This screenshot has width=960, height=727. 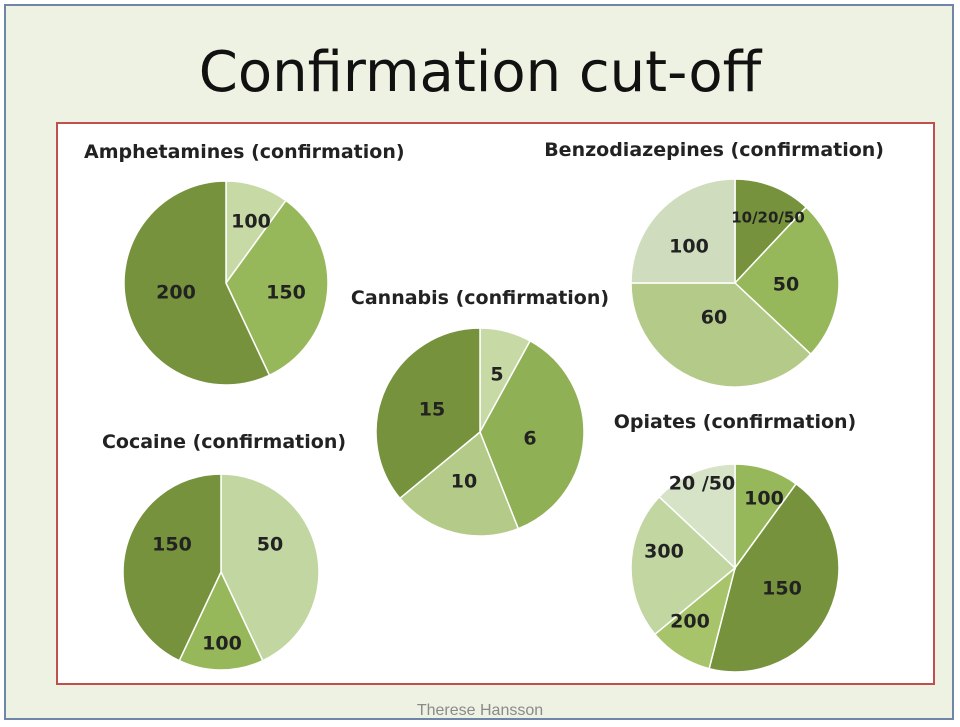 What do you see at coordinates (224, 442) in the screenshot?
I see `chart-title-cocaine: Cocaine (confirmation)` at bounding box center [224, 442].